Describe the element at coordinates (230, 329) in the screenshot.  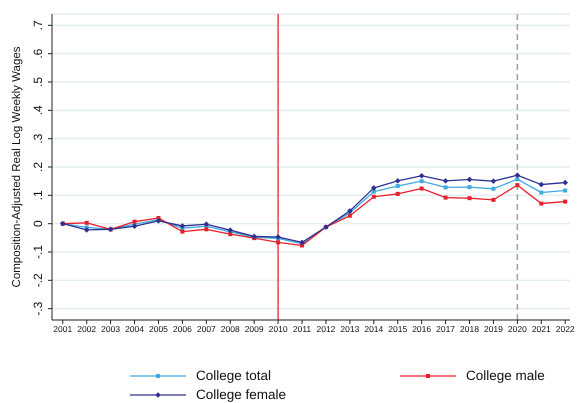
I see `x-tick-label: 2008` at that location.